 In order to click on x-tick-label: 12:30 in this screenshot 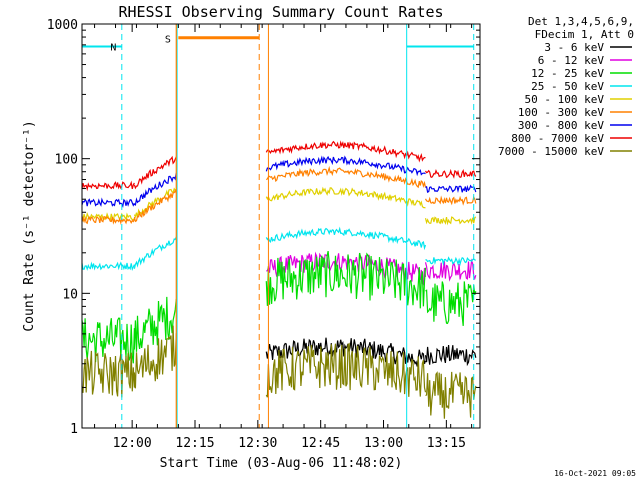, I will do `click(257, 443)`.